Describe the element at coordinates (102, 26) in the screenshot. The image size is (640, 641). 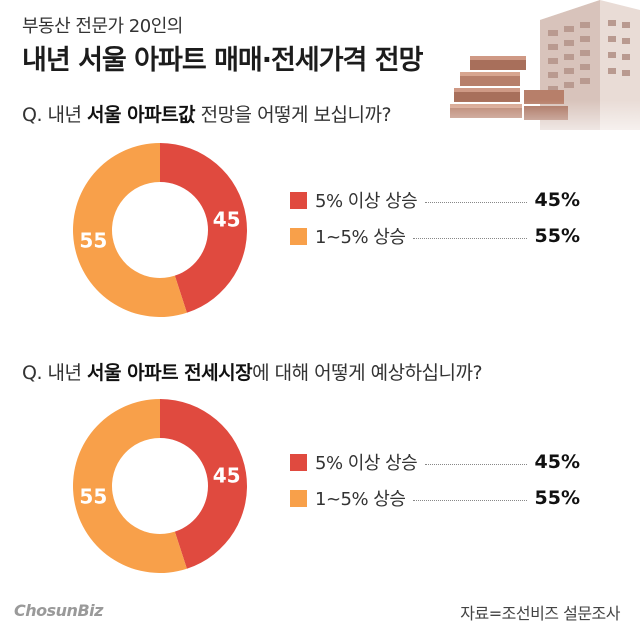
I see `subtitle: 부동산 전문가 20인의` at that location.